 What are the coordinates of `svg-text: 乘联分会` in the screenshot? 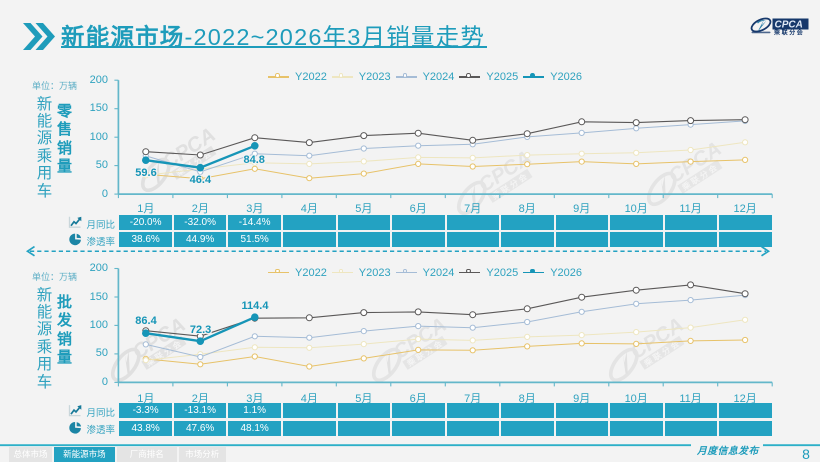 It's located at (788, 32).